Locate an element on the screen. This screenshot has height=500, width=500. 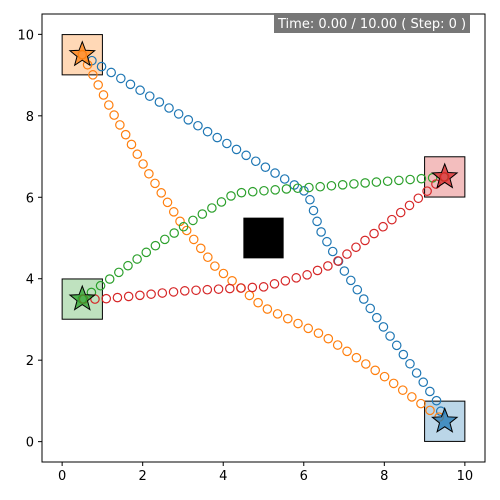
x-tick-label-10: 10 is located at coordinates (465, 476).